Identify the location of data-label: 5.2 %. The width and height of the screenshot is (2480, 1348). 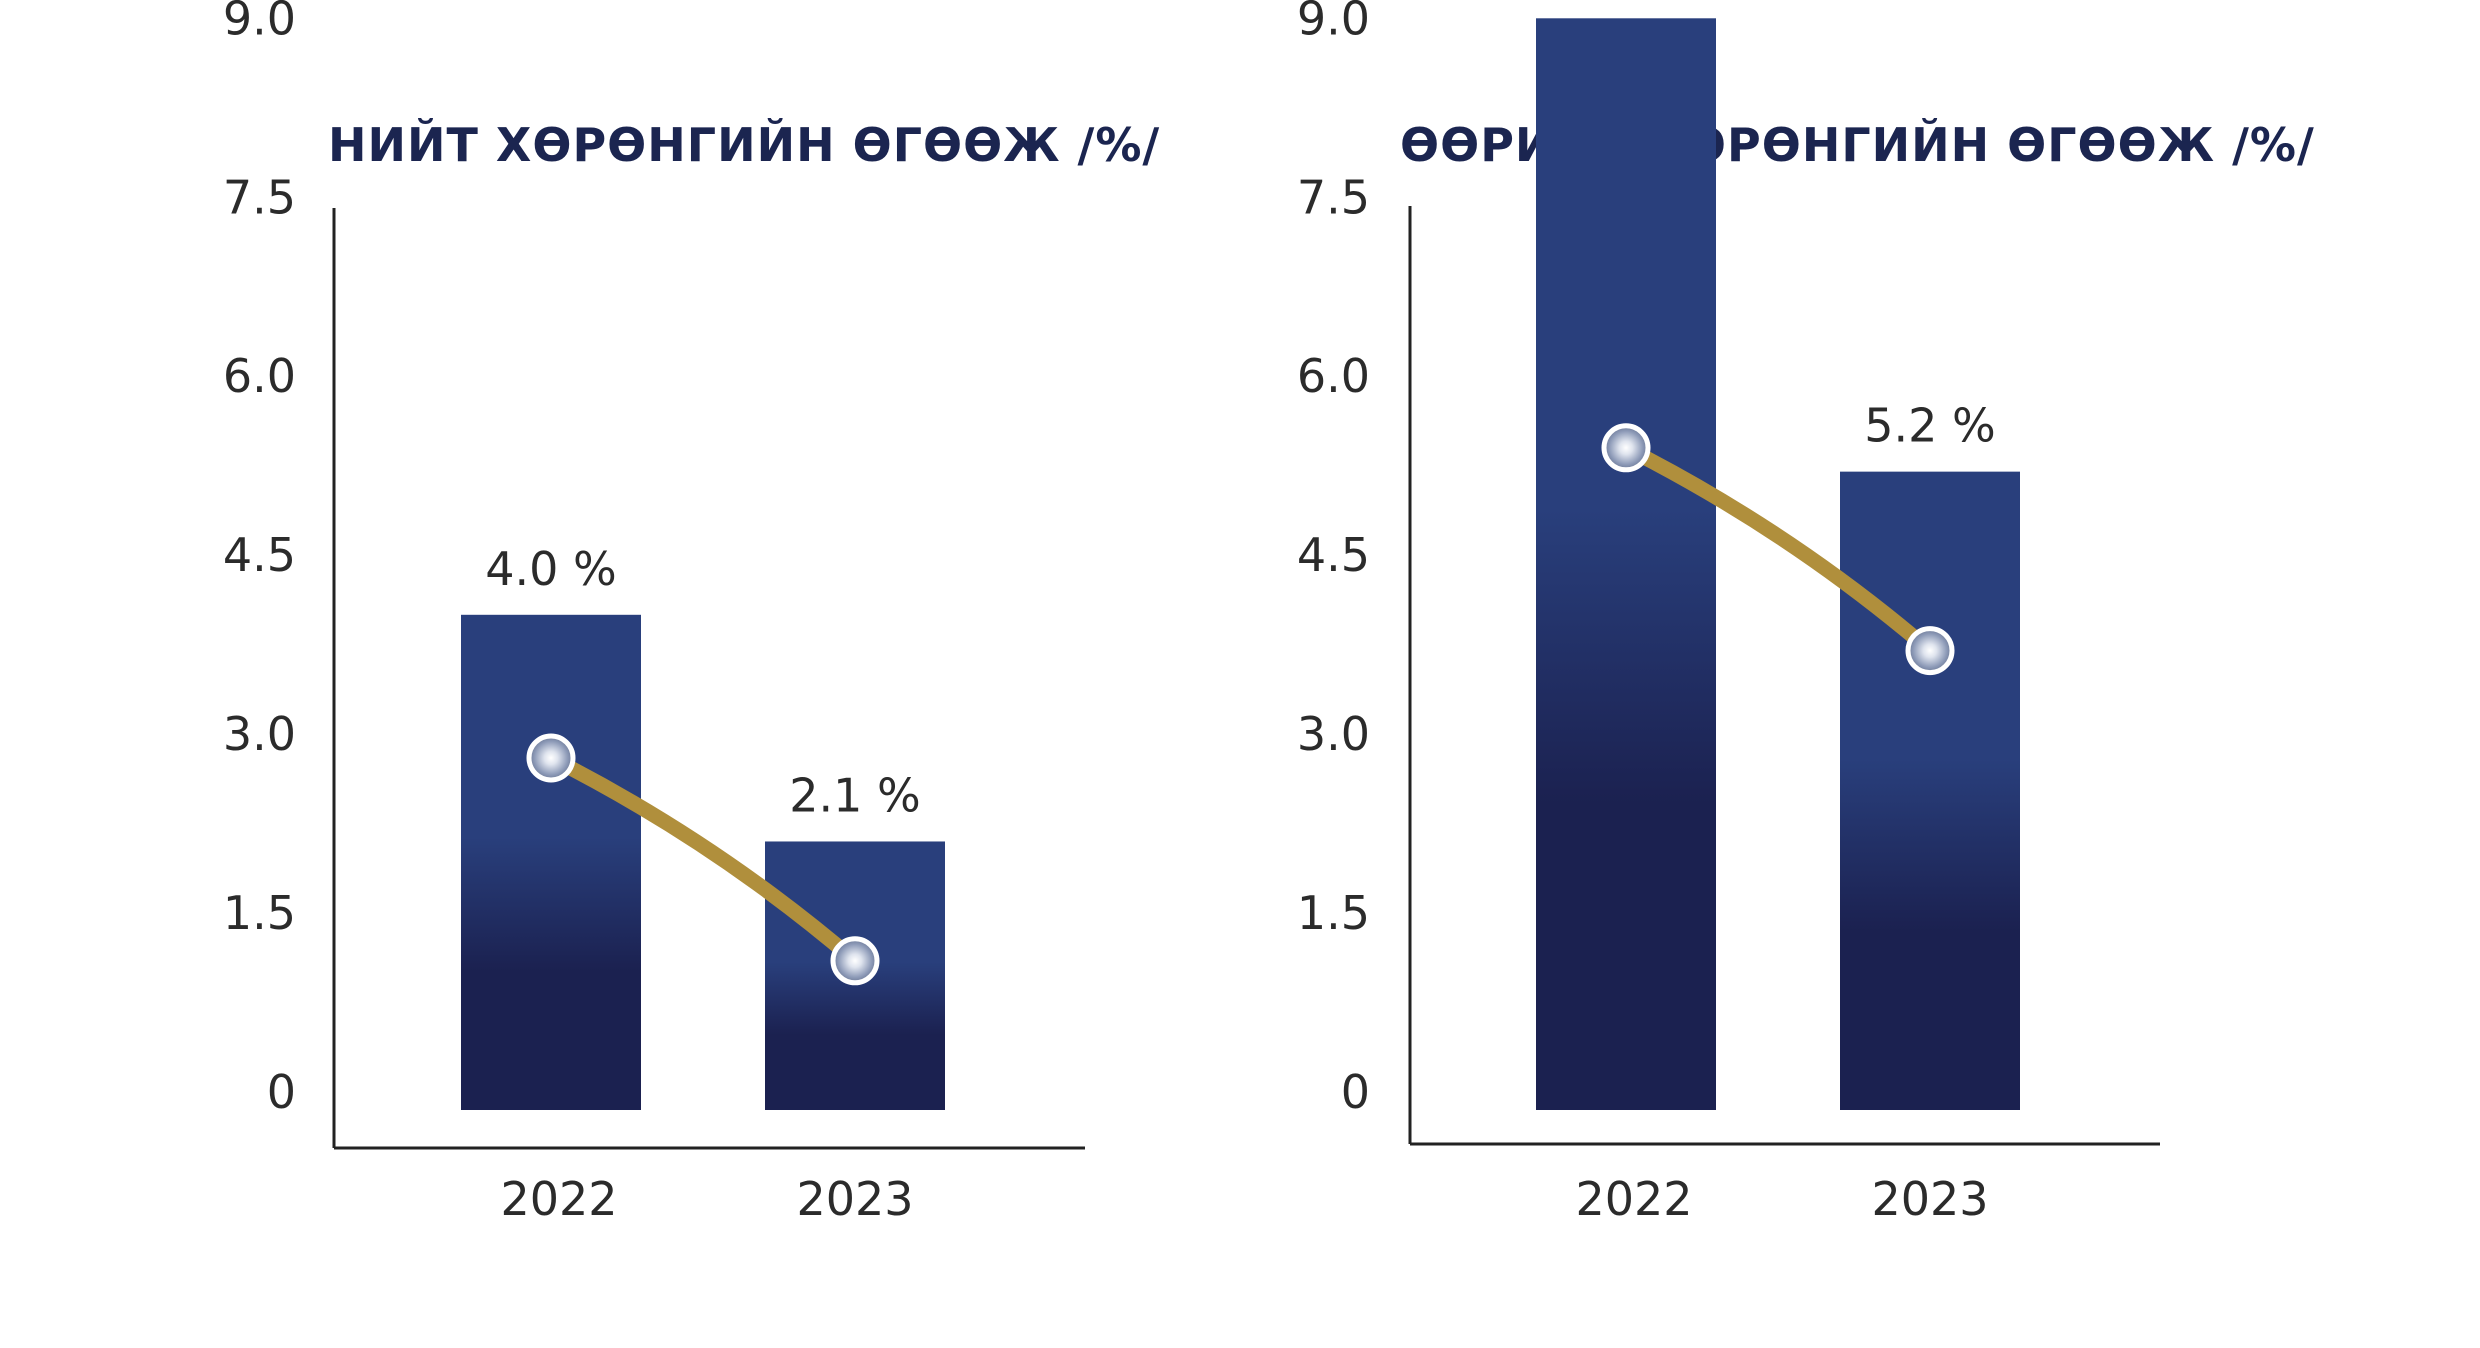
(1930, 426).